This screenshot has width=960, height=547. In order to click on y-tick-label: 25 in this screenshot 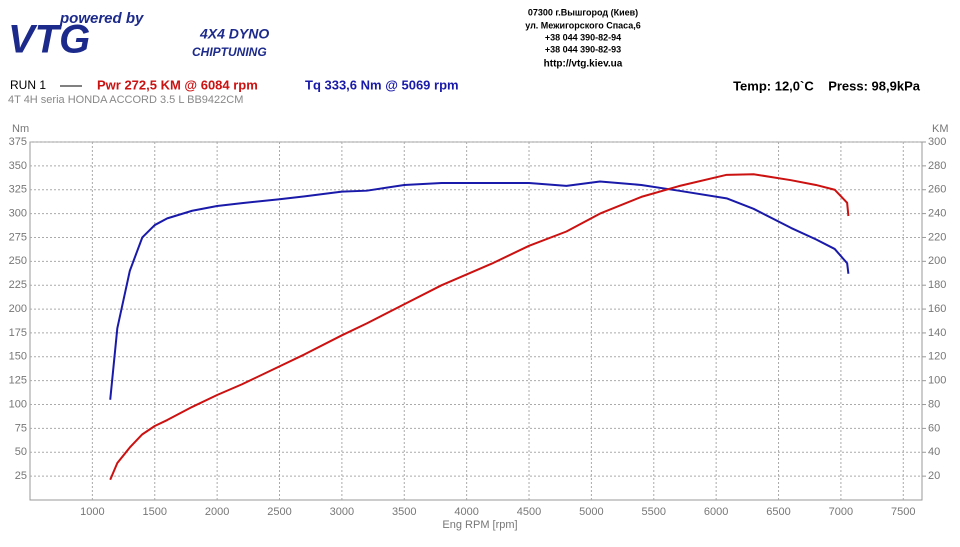, I will do `click(21, 476)`.